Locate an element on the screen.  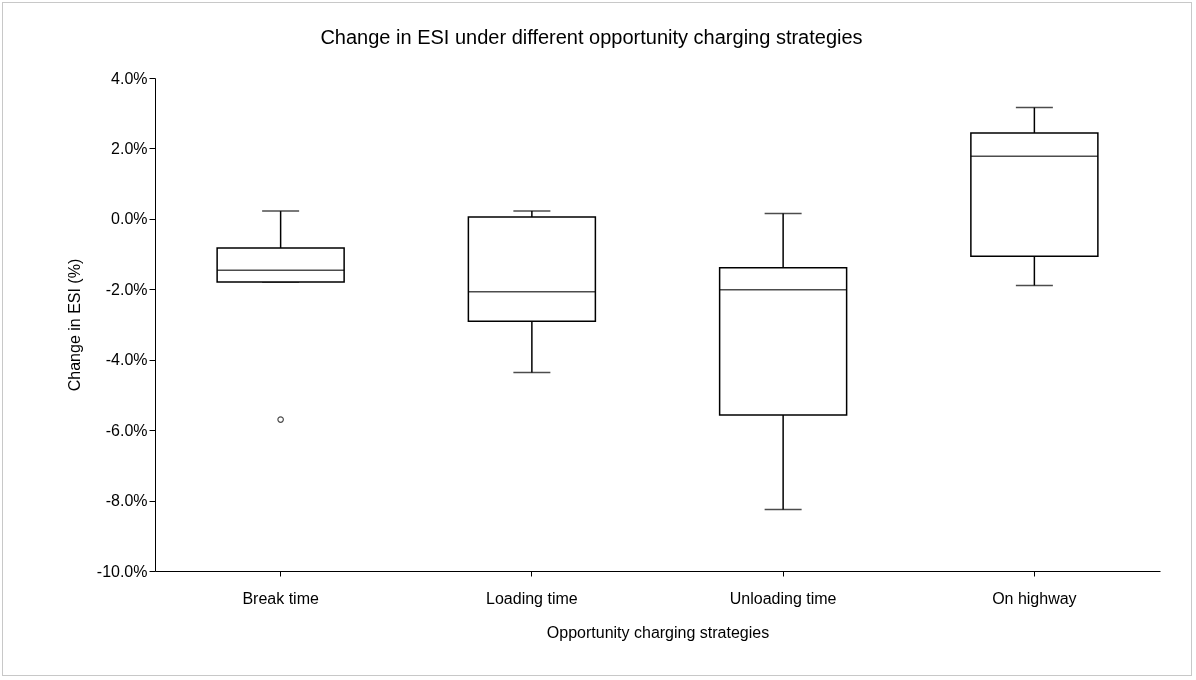
chart-title: Change in ESI under different opportunity charging strategies is located at coordinates (591, 37).